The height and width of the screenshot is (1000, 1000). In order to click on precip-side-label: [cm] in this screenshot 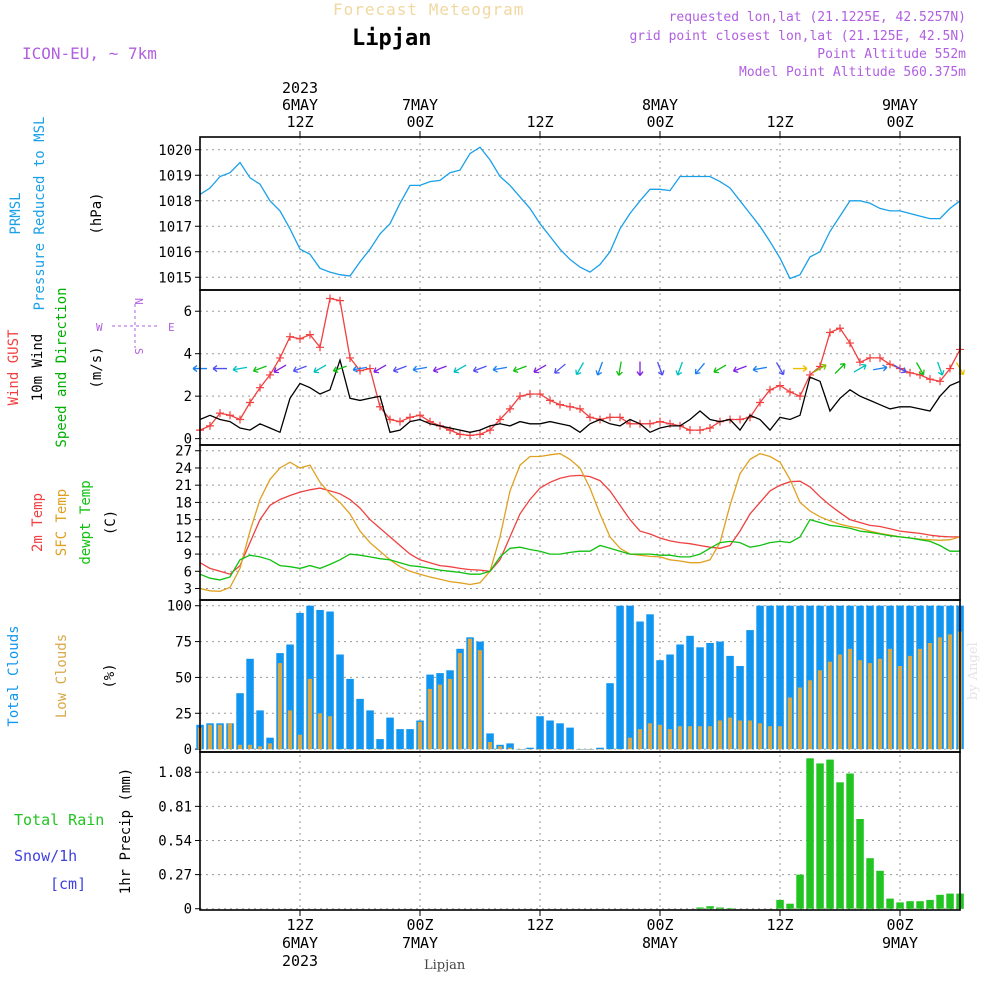, I will do `click(68, 884)`.